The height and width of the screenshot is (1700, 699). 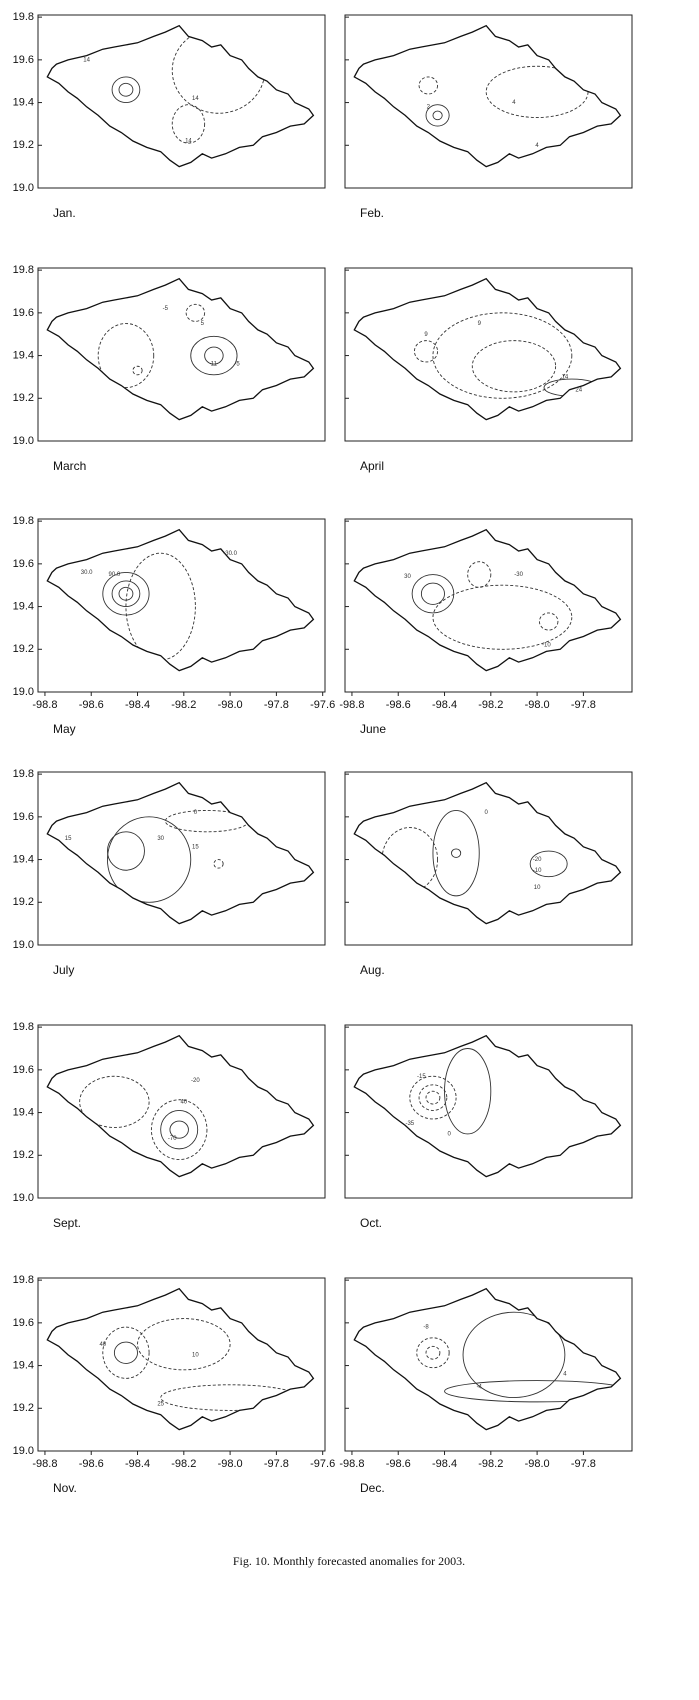 I want to click on contour-label: -30, so click(x=518, y=575).